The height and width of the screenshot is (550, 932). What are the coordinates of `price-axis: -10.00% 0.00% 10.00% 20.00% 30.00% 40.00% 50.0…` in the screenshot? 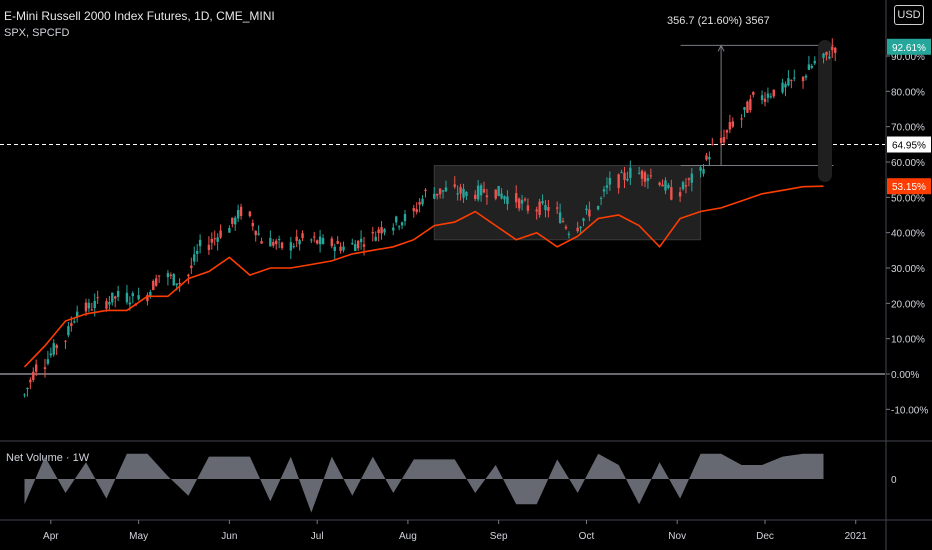 It's located at (908, 262).